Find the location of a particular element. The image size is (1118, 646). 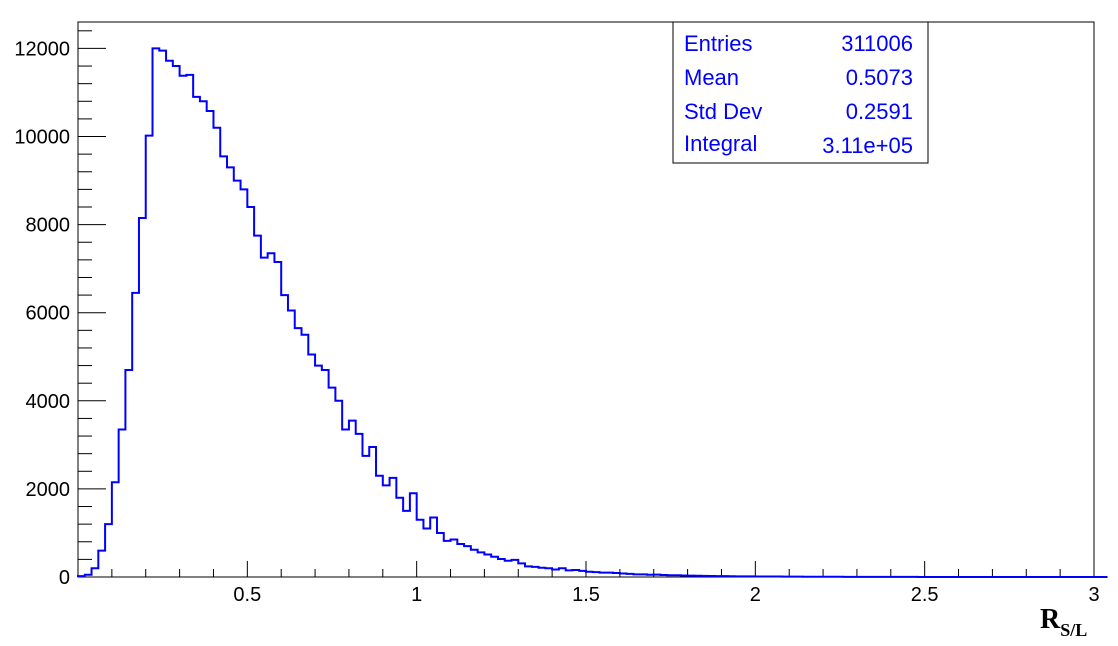

stats-mean-label: Mean is located at coordinates (711, 77).